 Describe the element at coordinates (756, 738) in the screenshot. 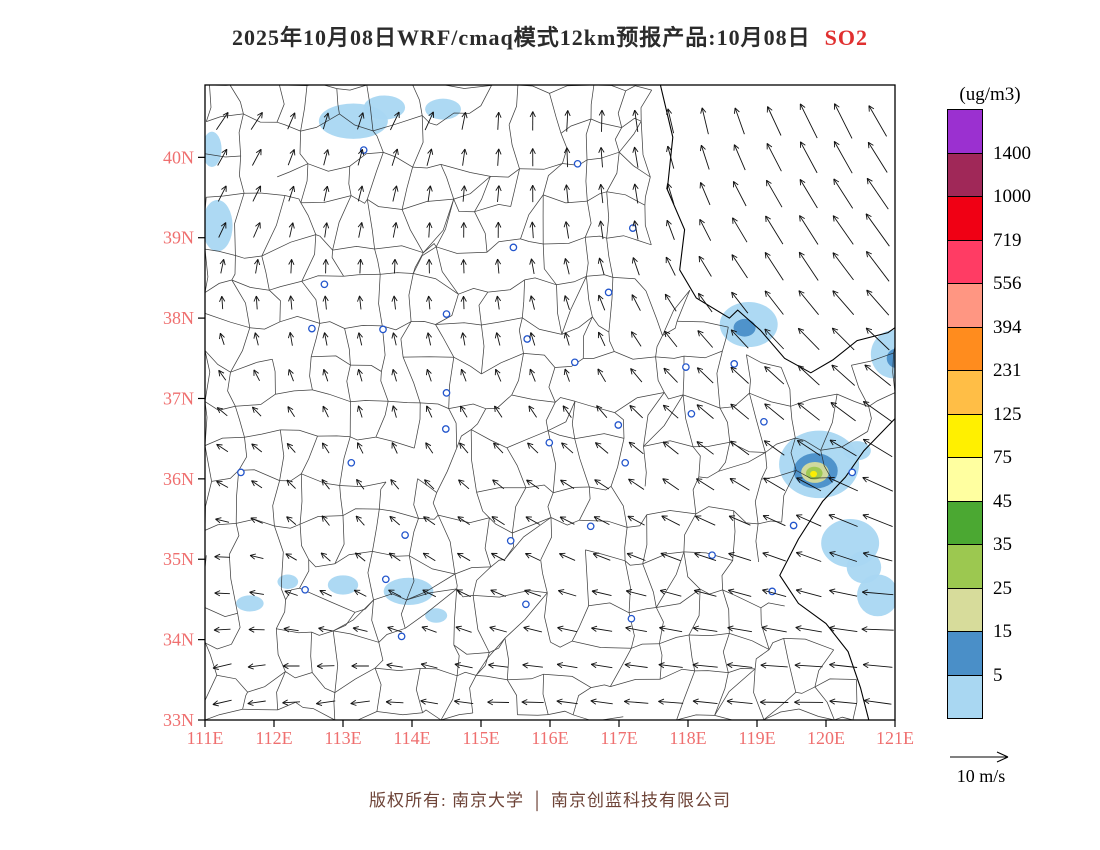

I see `x-axis-label: 119E` at that location.